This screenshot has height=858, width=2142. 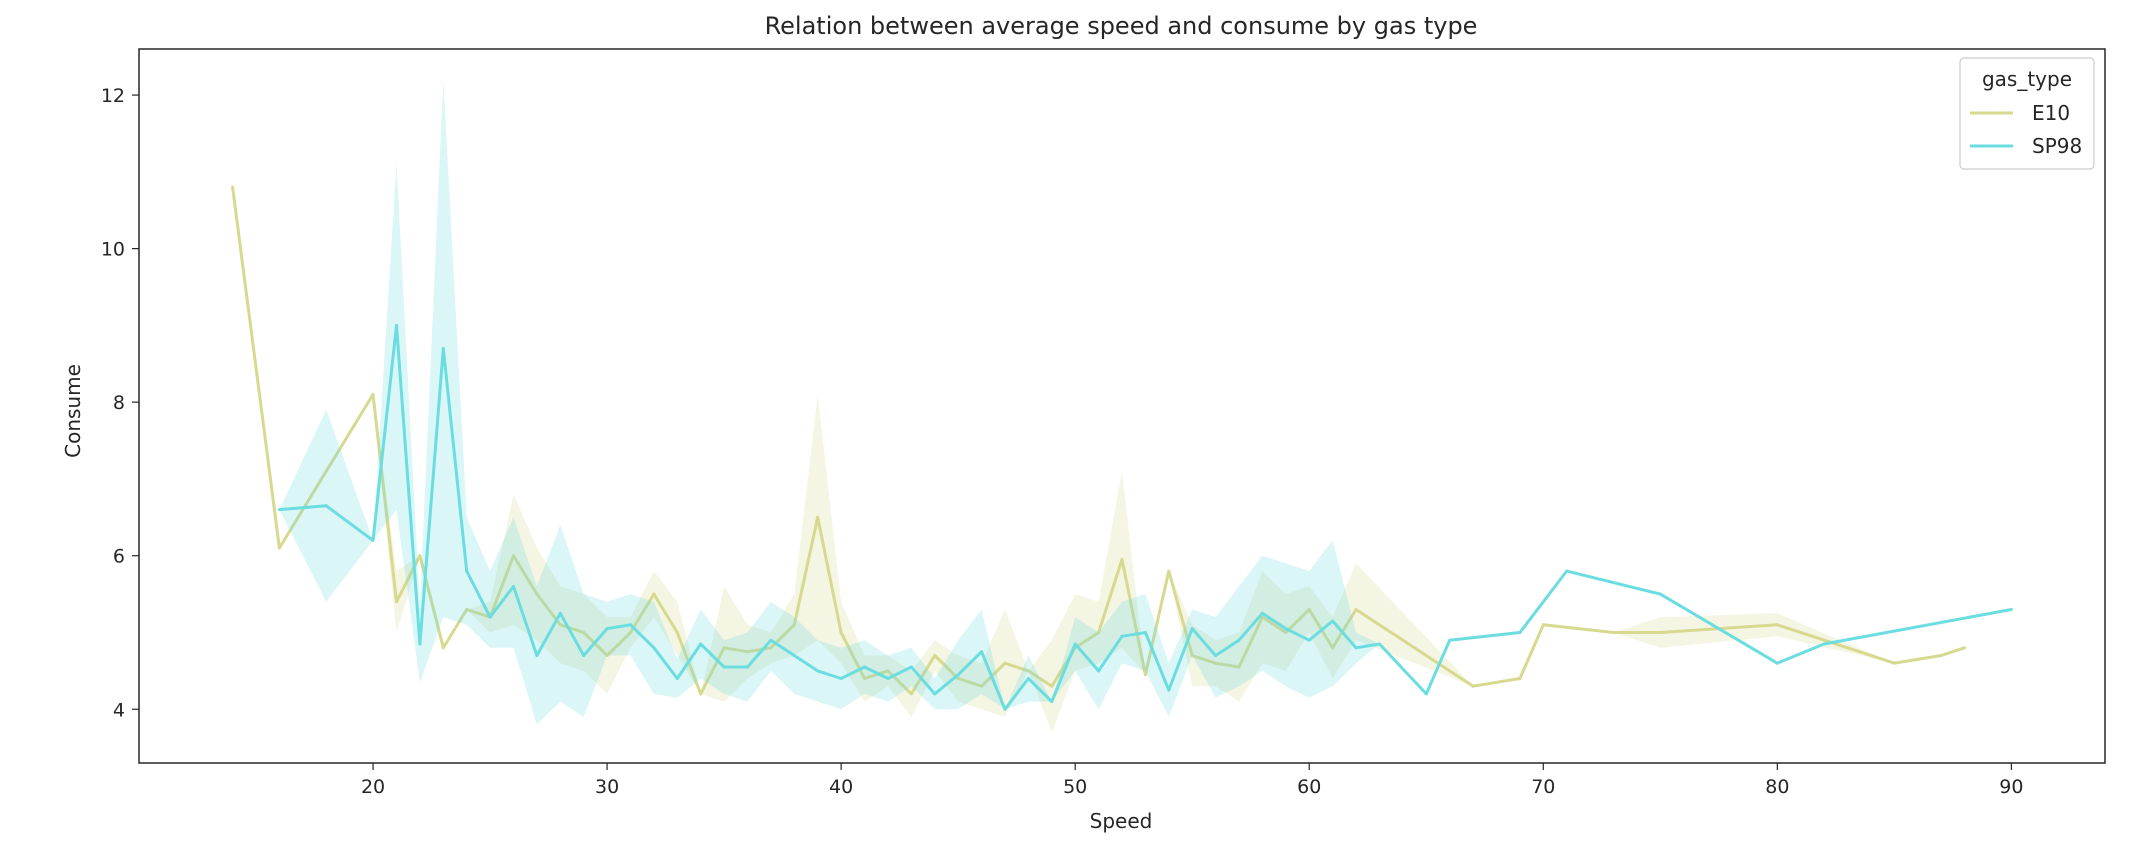 What do you see at coordinates (1075, 787) in the screenshot?
I see `x-tick-label: 50` at bounding box center [1075, 787].